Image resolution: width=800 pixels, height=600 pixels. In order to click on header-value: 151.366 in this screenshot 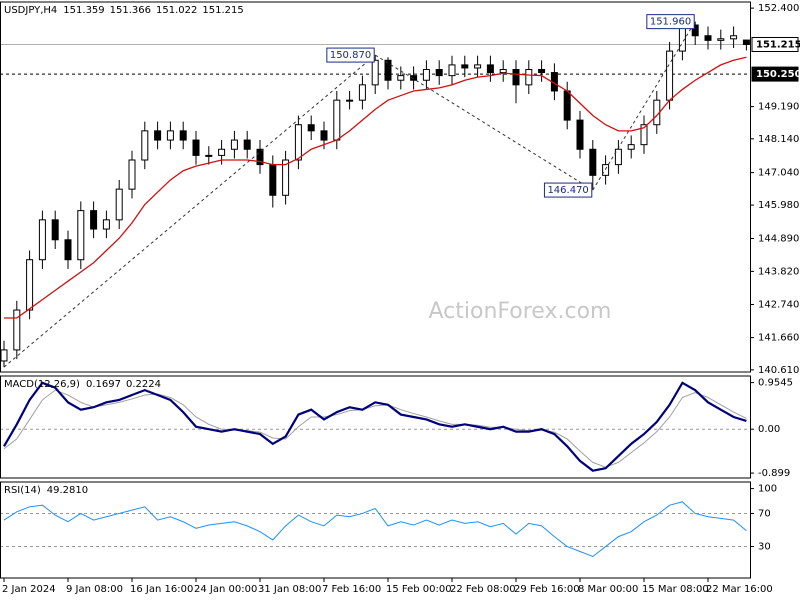, I will do `click(130, 10)`.